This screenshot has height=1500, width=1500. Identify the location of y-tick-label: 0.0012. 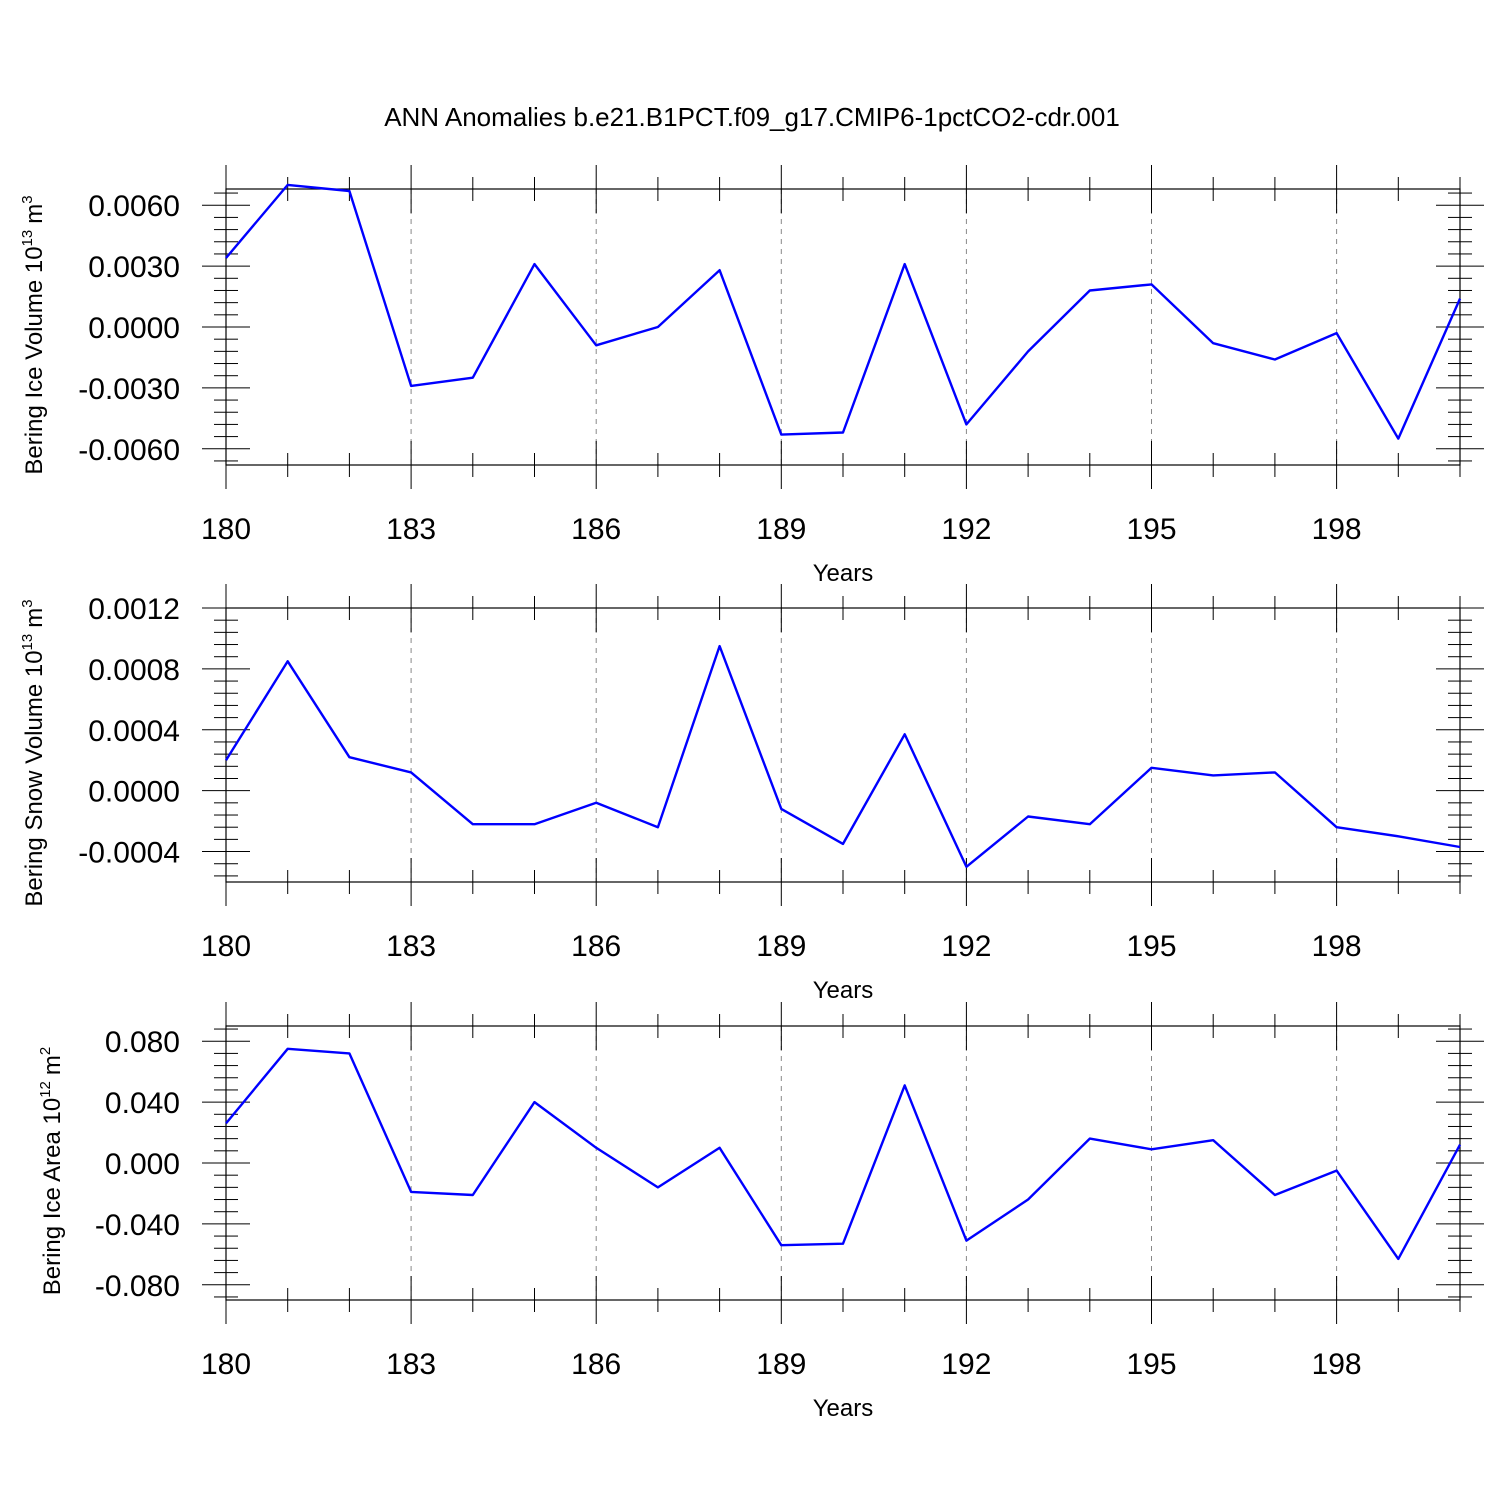
(134, 609).